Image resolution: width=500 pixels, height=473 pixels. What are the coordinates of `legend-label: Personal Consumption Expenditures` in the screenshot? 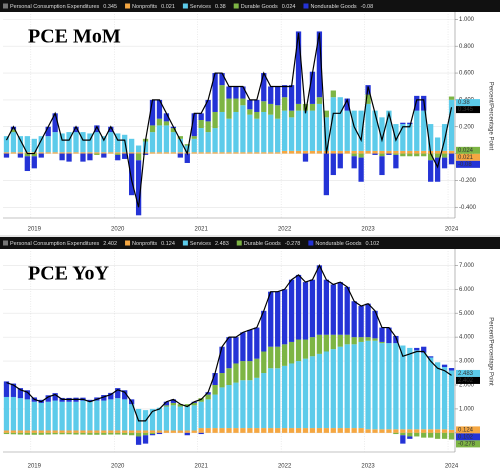 It's located at (55, 244).